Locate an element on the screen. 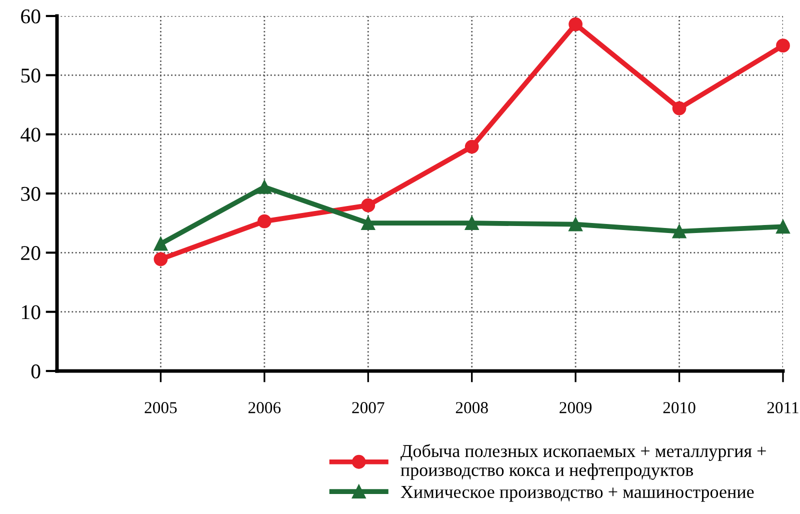  y-tick-label: 40 is located at coordinates (30, 135).